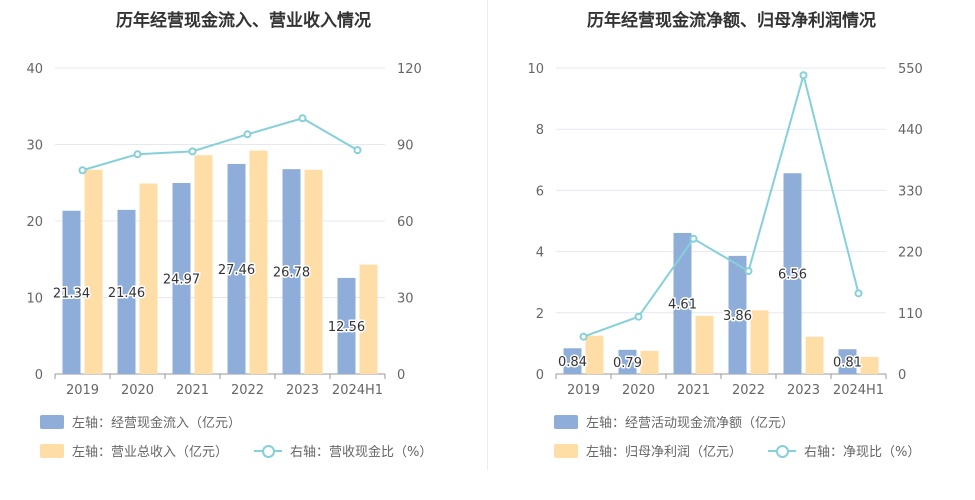  Describe the element at coordinates (150, 452) in the screenshot. I see `legend-label: 左轴：营业总收入（亿元）` at that location.